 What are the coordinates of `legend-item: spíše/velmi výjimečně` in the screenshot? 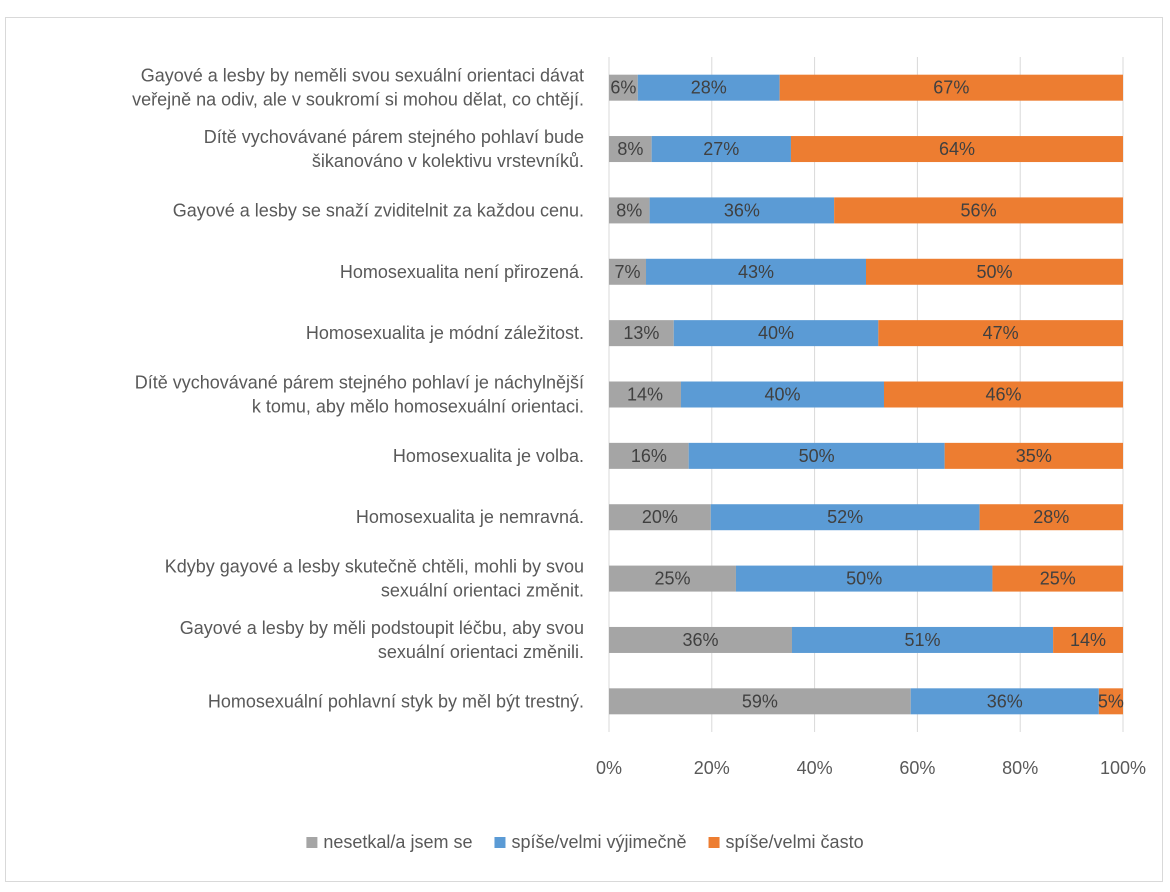 It's located at (590, 842).